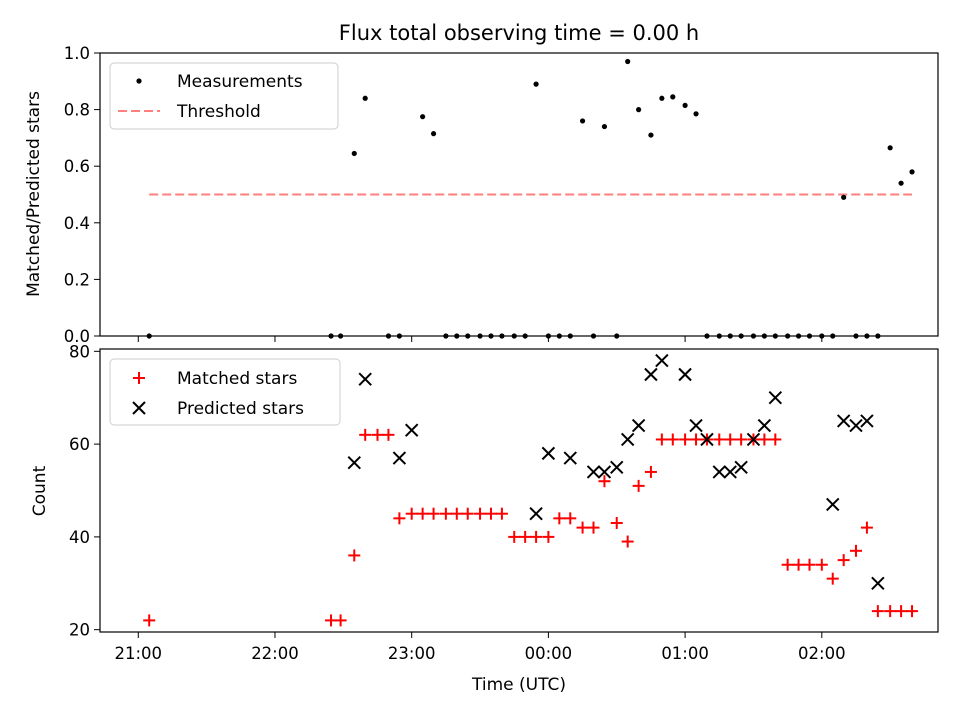 The width and height of the screenshot is (960, 720). Describe the element at coordinates (139, 378) in the screenshot. I see `legend-plus-marker` at that location.